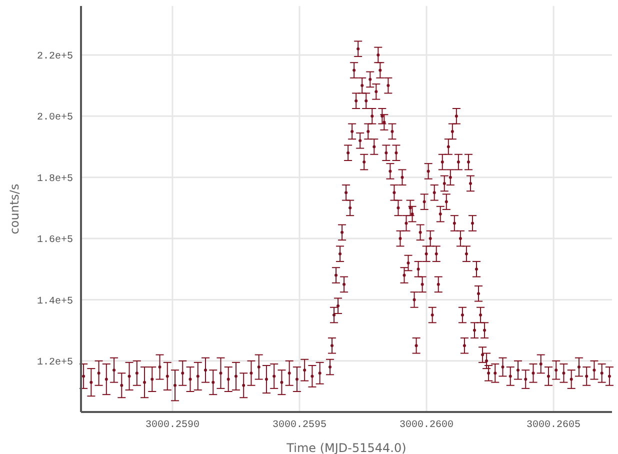  Describe the element at coordinates (54, 179) in the screenshot. I see `y-tick-label: 1.8e+5` at that location.